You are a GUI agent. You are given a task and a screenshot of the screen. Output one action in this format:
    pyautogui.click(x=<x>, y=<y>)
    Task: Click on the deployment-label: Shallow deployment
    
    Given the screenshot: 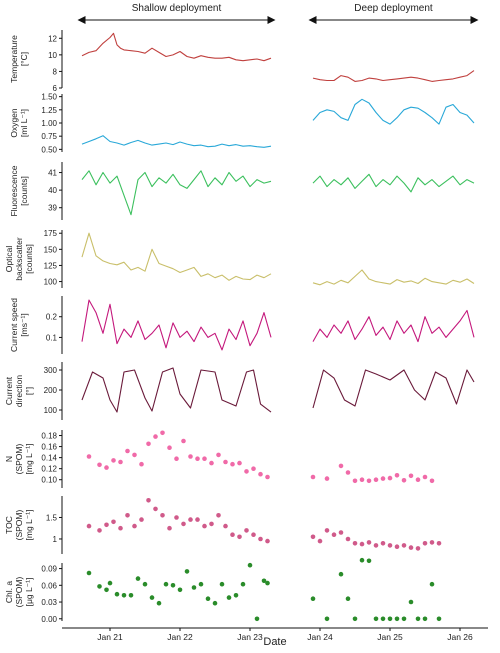 What is the action you would take?
    pyautogui.click(x=177, y=8)
    